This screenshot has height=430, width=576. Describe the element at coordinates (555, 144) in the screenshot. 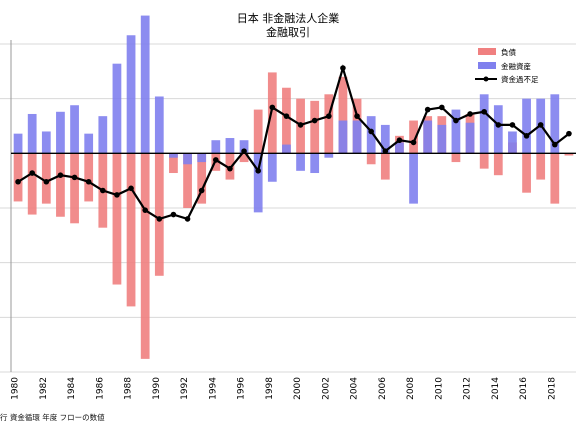

I see `balance-point-2018` at that location.